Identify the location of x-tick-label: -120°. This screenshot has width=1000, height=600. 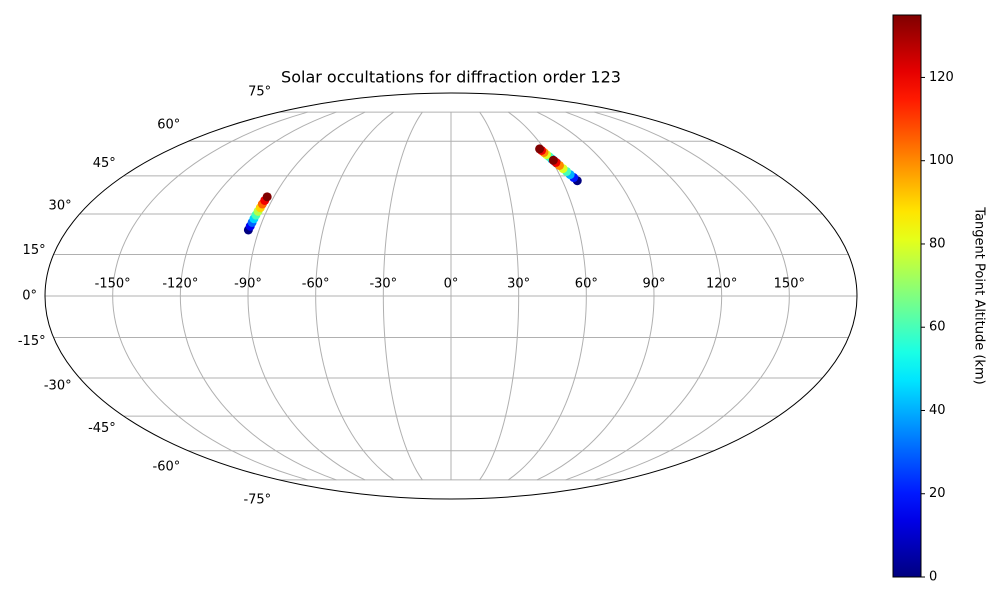
(180, 284).